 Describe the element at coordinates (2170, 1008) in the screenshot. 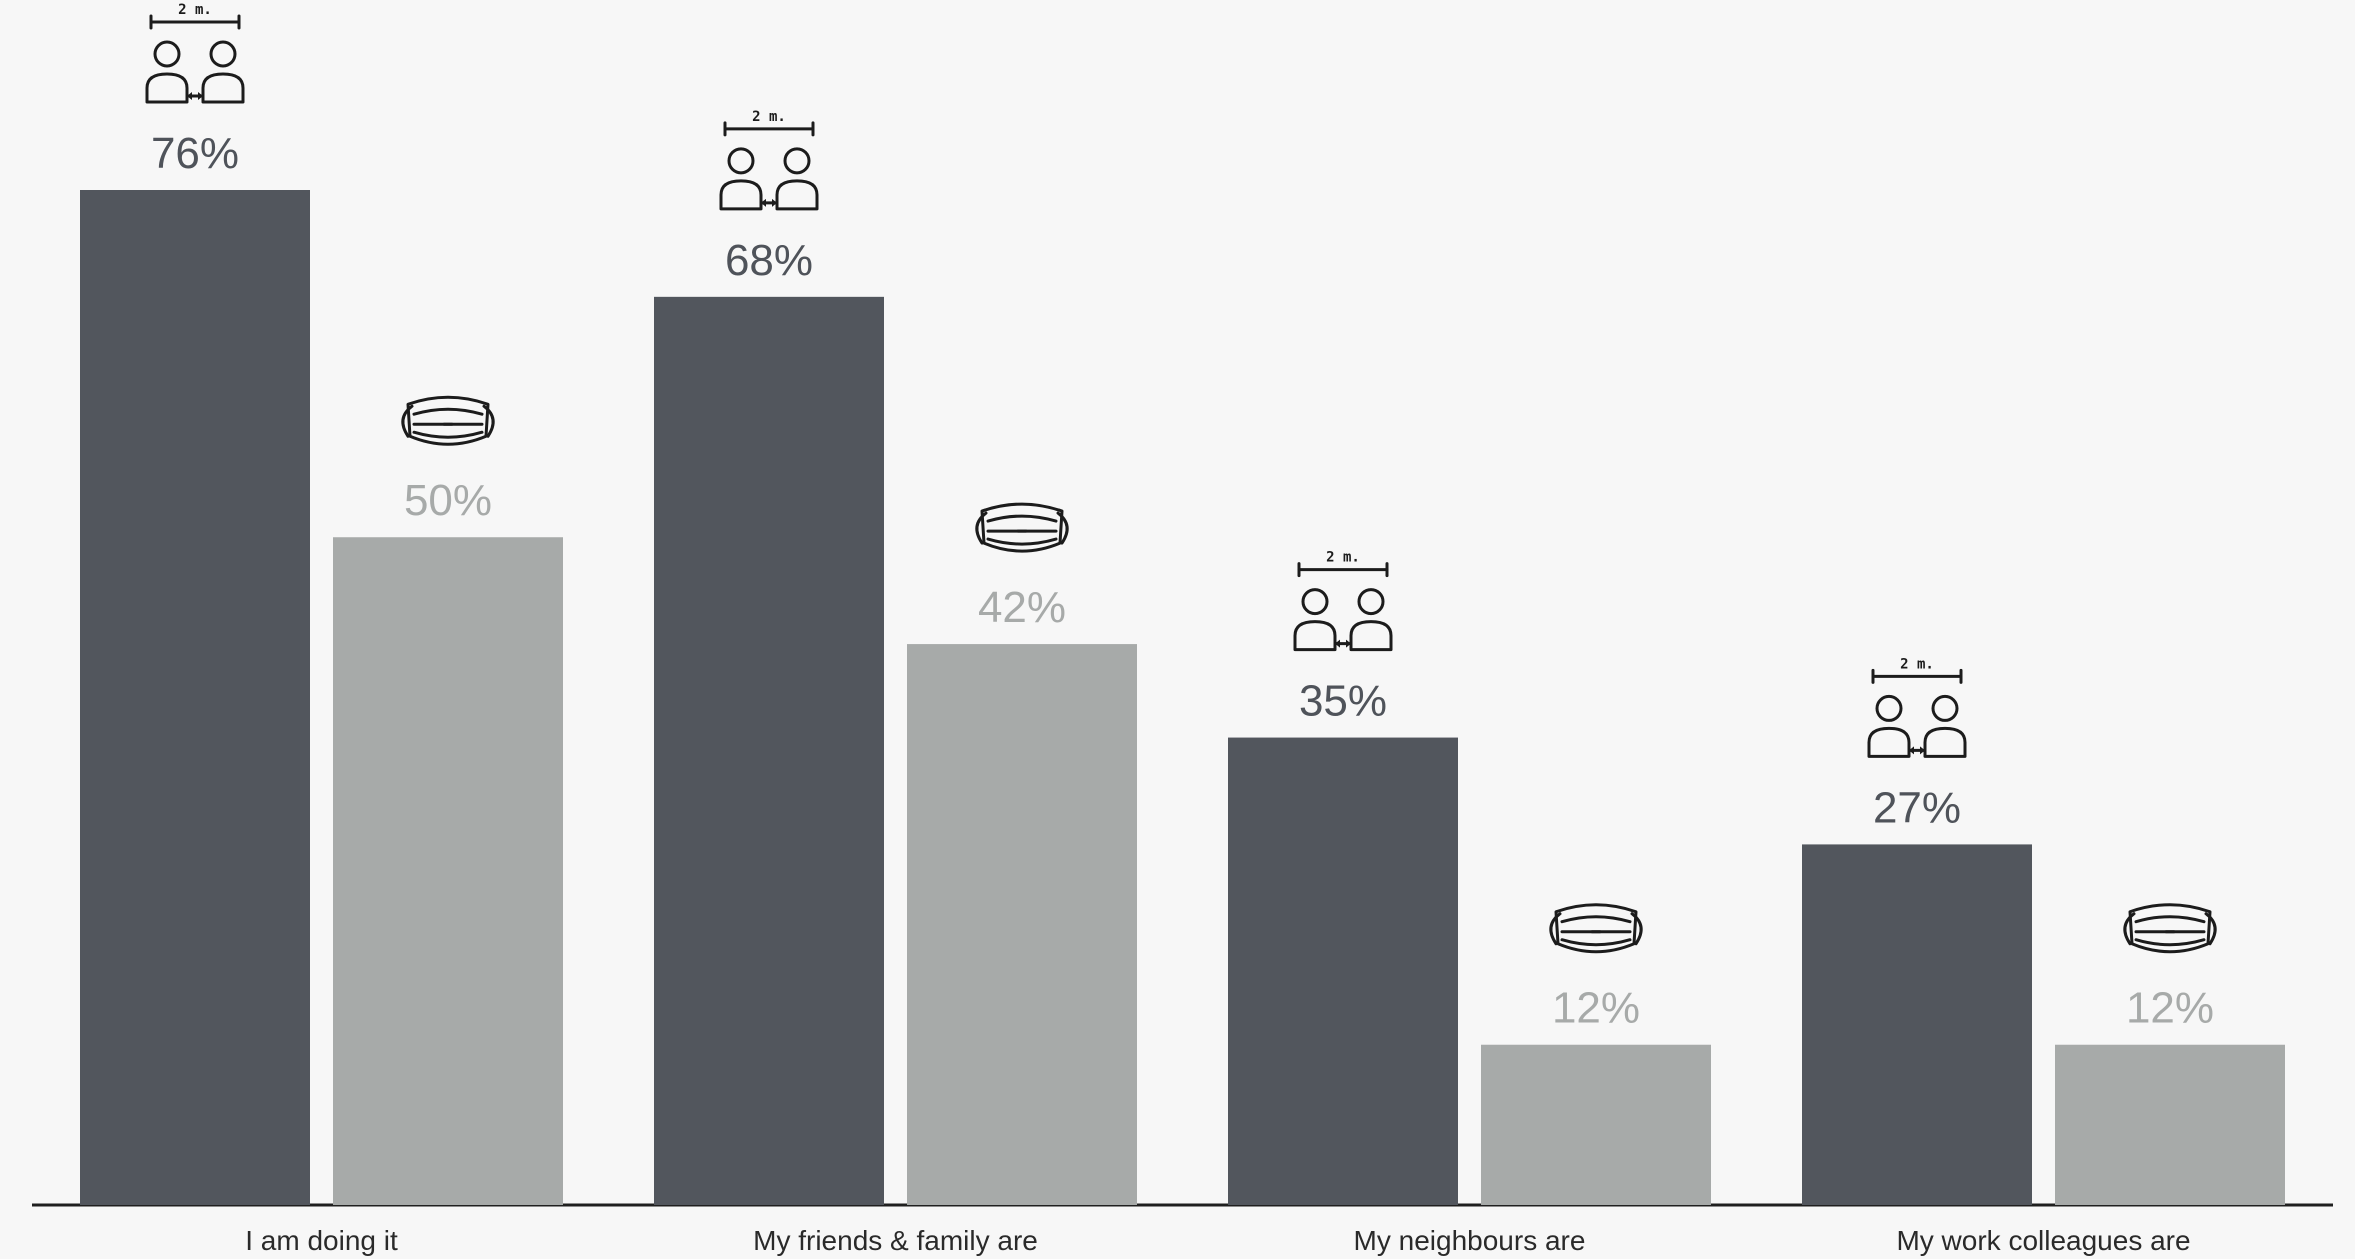

I see `value-label-series2-4: 12%` at that location.